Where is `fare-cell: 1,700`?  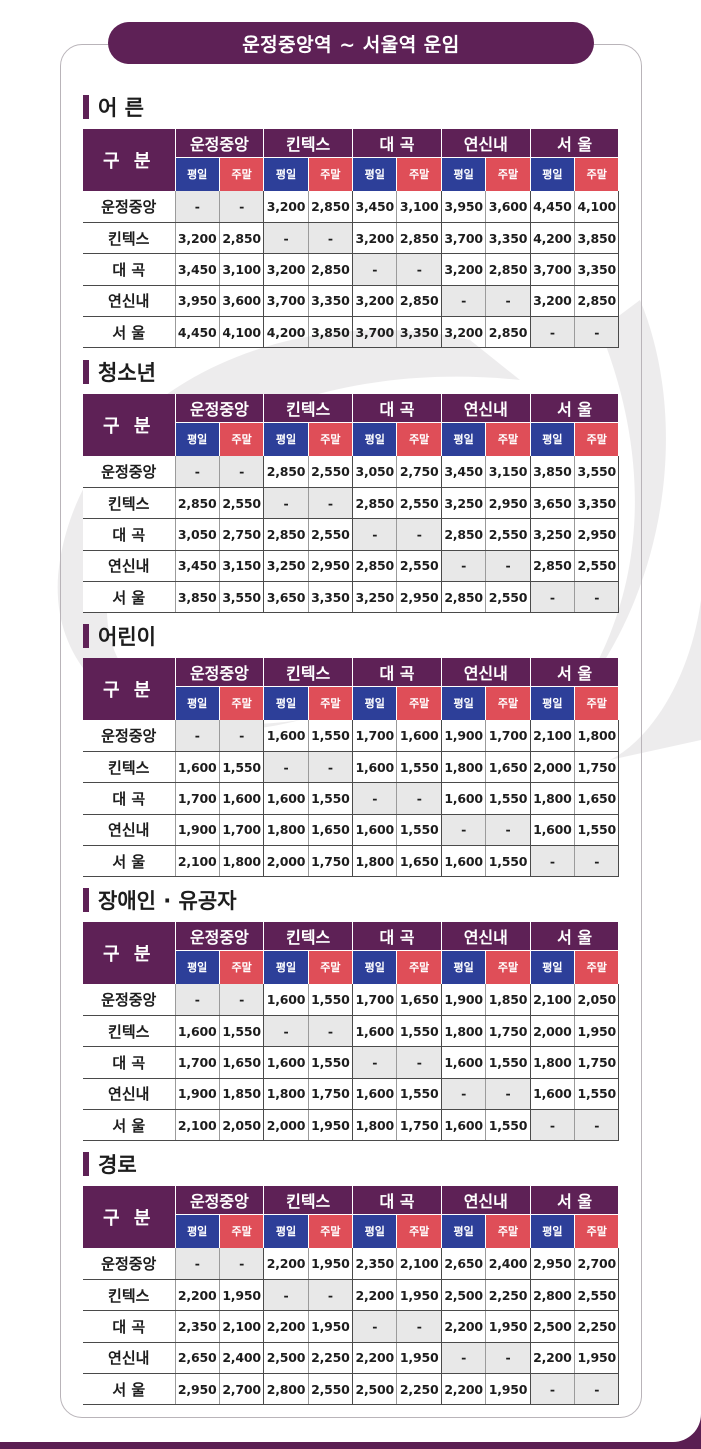
fare-cell: 1,700 is located at coordinates (375, 736).